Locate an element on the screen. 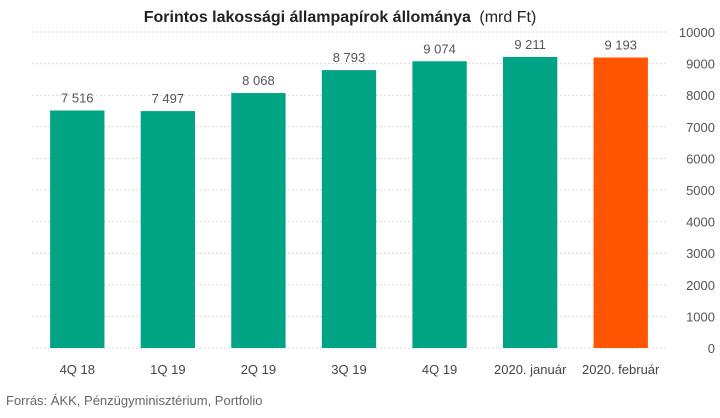  y-tick-label: 5000 is located at coordinates (700, 190).